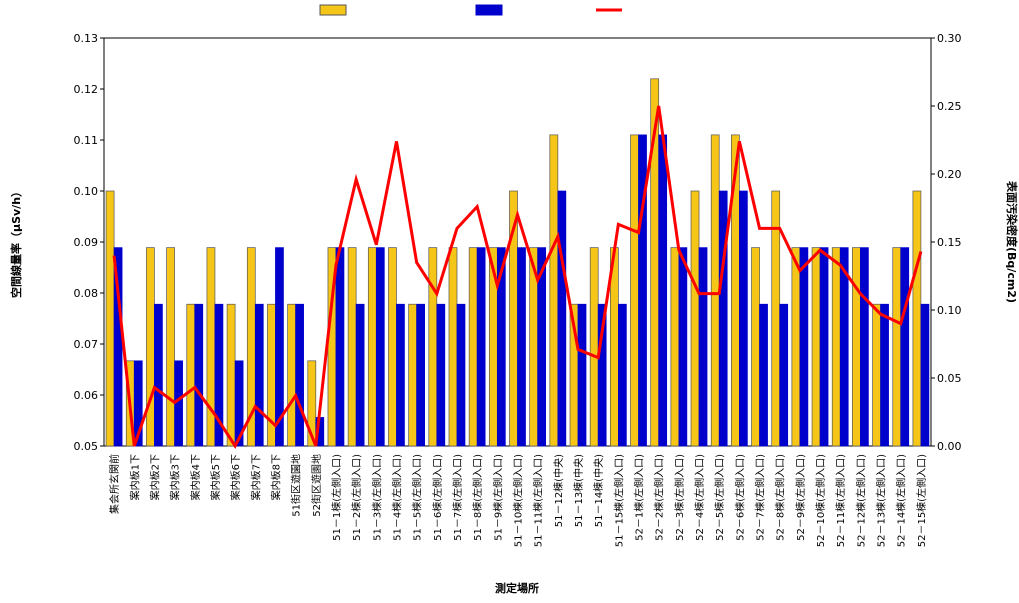  I want to click on y2-tick-label: 0.15, so click(949, 242).